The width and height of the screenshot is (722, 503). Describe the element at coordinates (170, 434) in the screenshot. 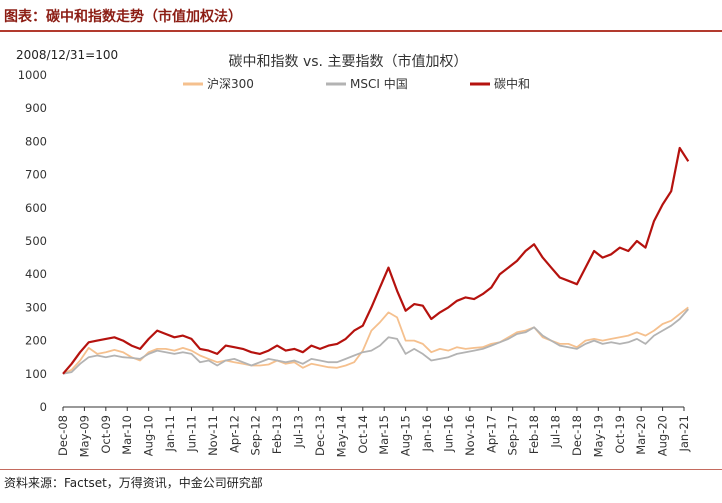

I see `x-tick-label: Jan-11` at that location.